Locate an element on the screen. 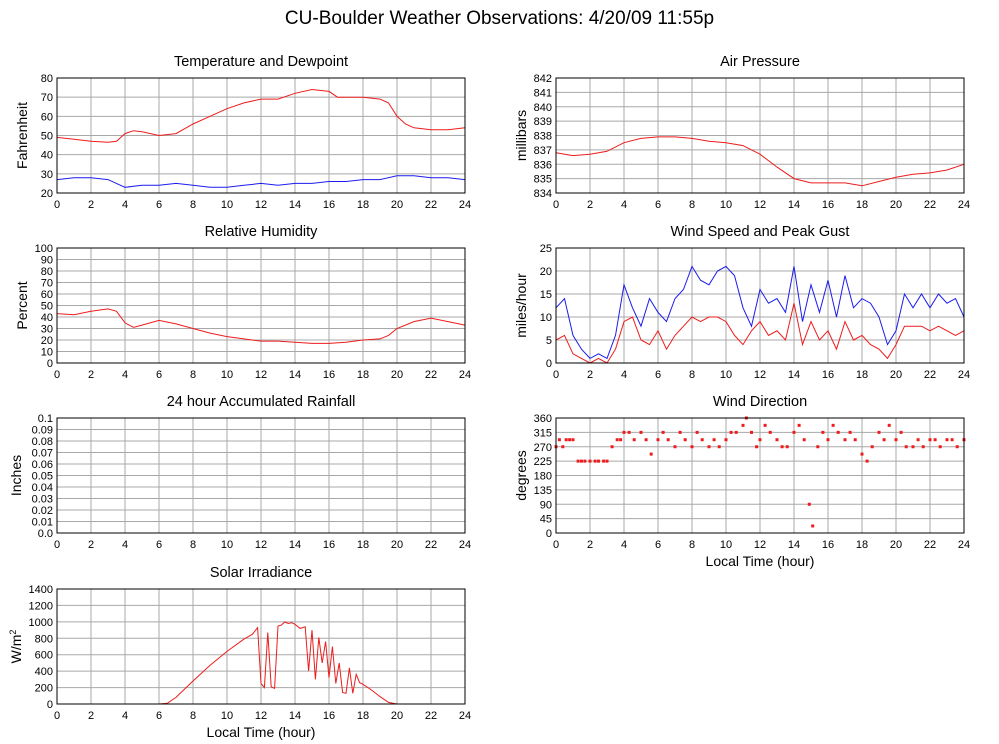  series-line-relative-humidity is located at coordinates (261, 326).